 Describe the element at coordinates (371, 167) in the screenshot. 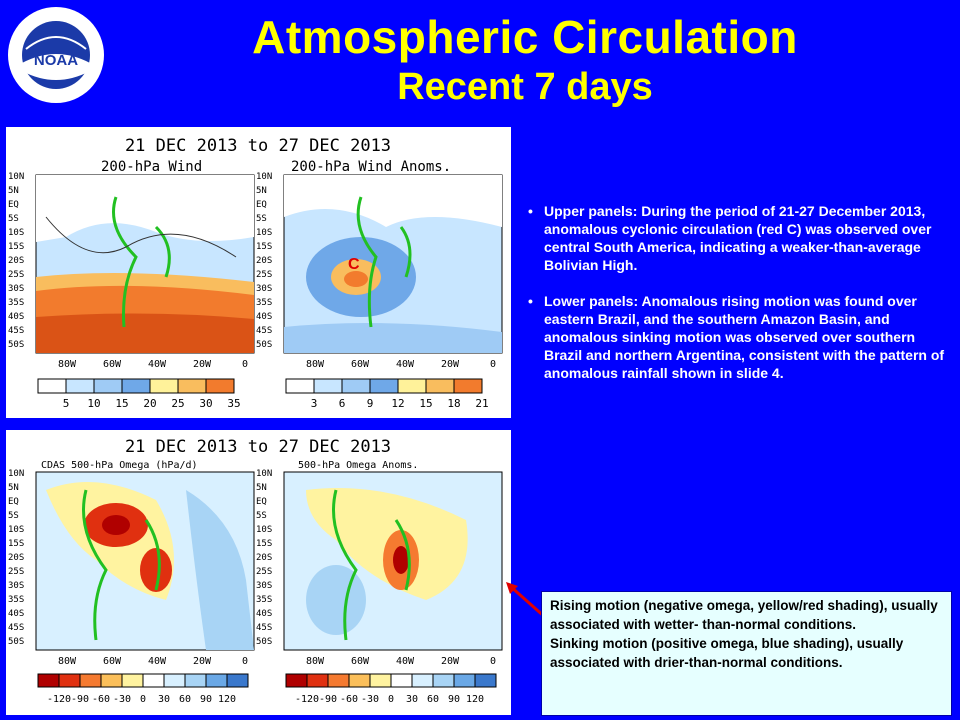

I see `upper-right-title: 200-hPa Wind Anoms.` at that location.